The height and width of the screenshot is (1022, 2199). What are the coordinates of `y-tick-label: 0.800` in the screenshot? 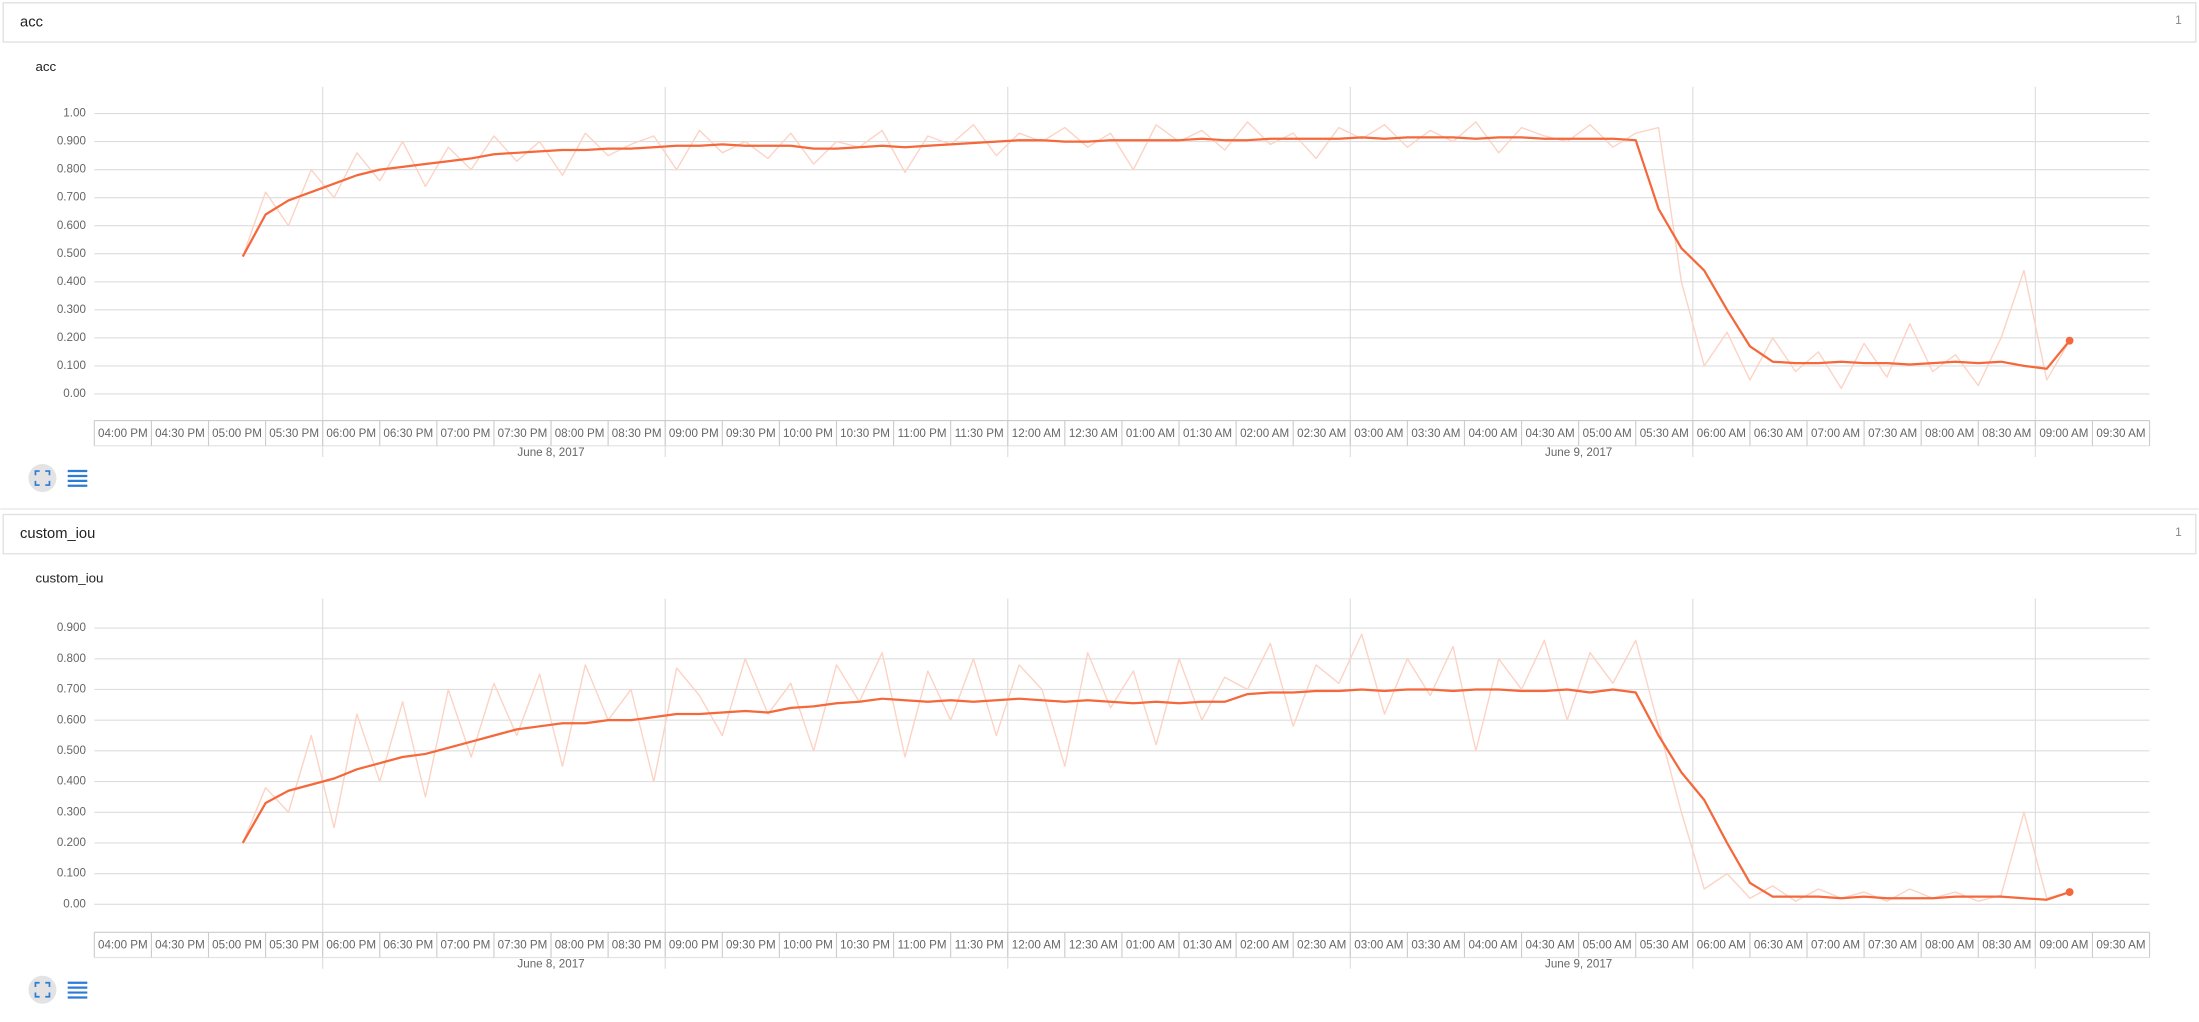 It's located at (72, 658).